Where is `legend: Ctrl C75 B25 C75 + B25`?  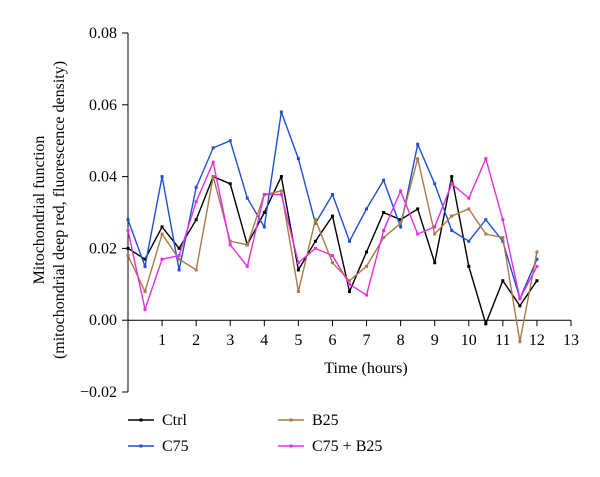 legend: Ctrl C75 B25 C75 + B25 is located at coordinates (255, 433).